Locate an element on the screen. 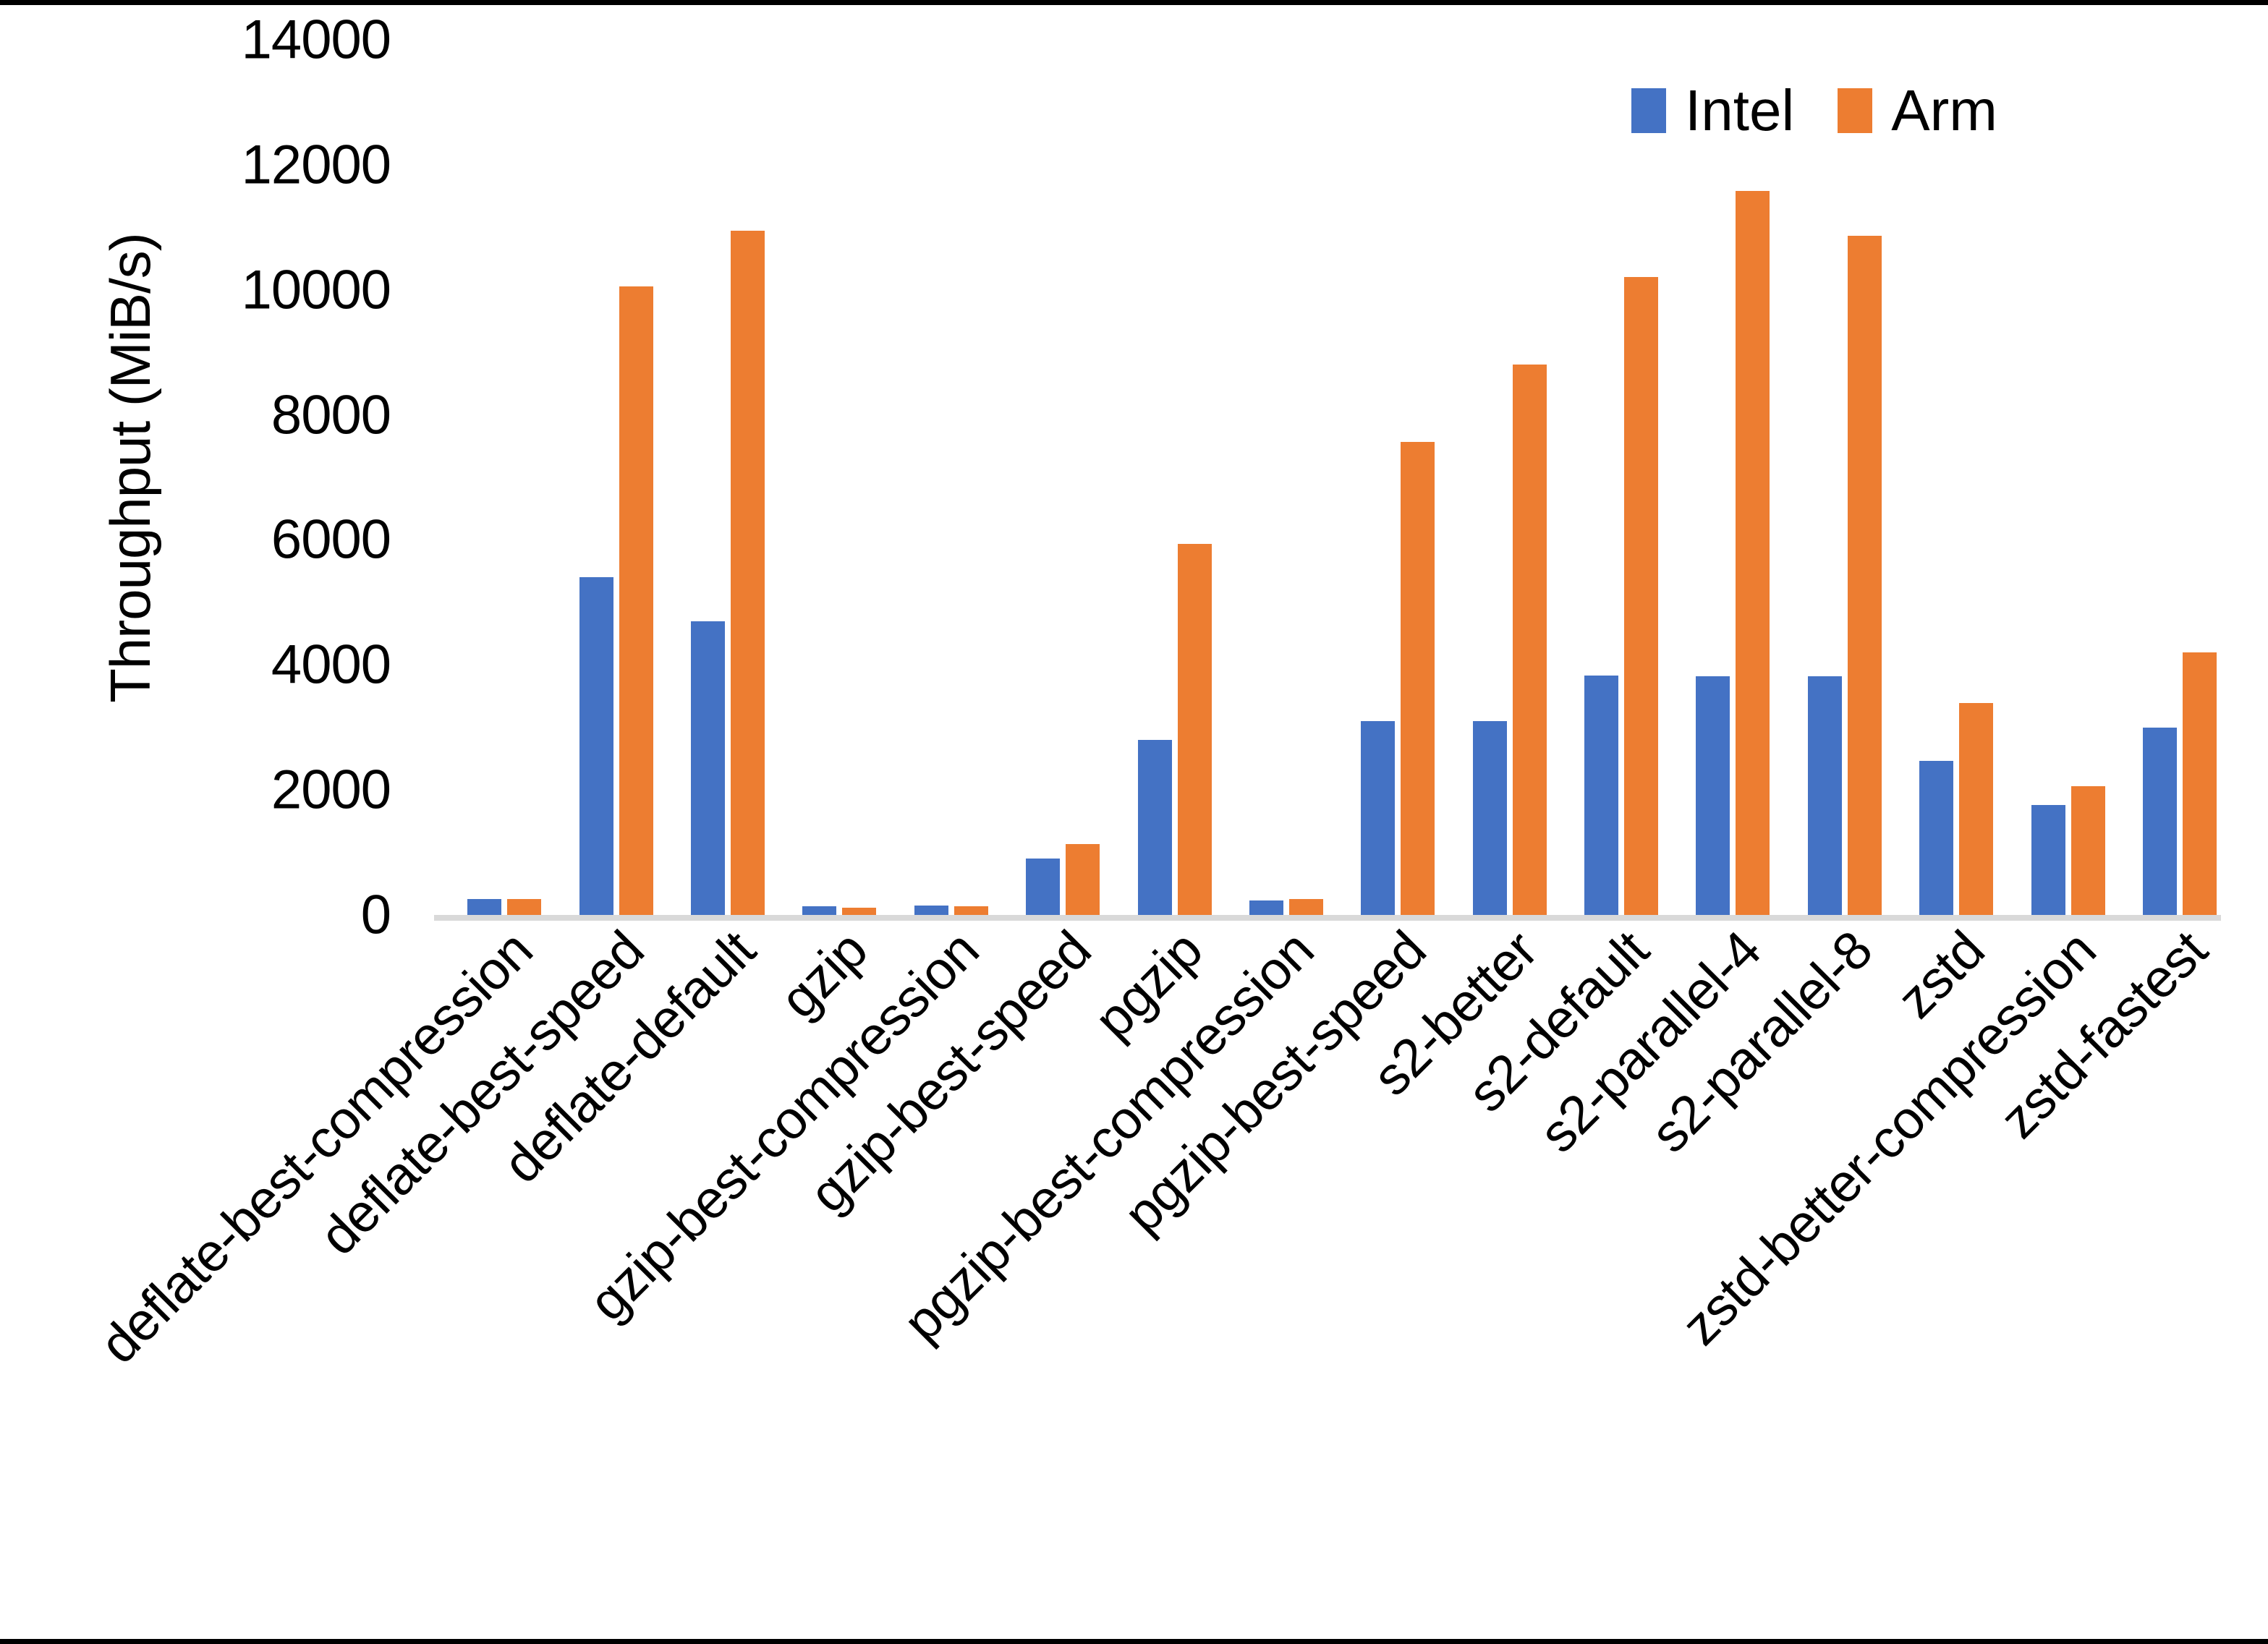 The height and width of the screenshot is (1644, 2268). legend-label: Arm is located at coordinates (1944, 110).